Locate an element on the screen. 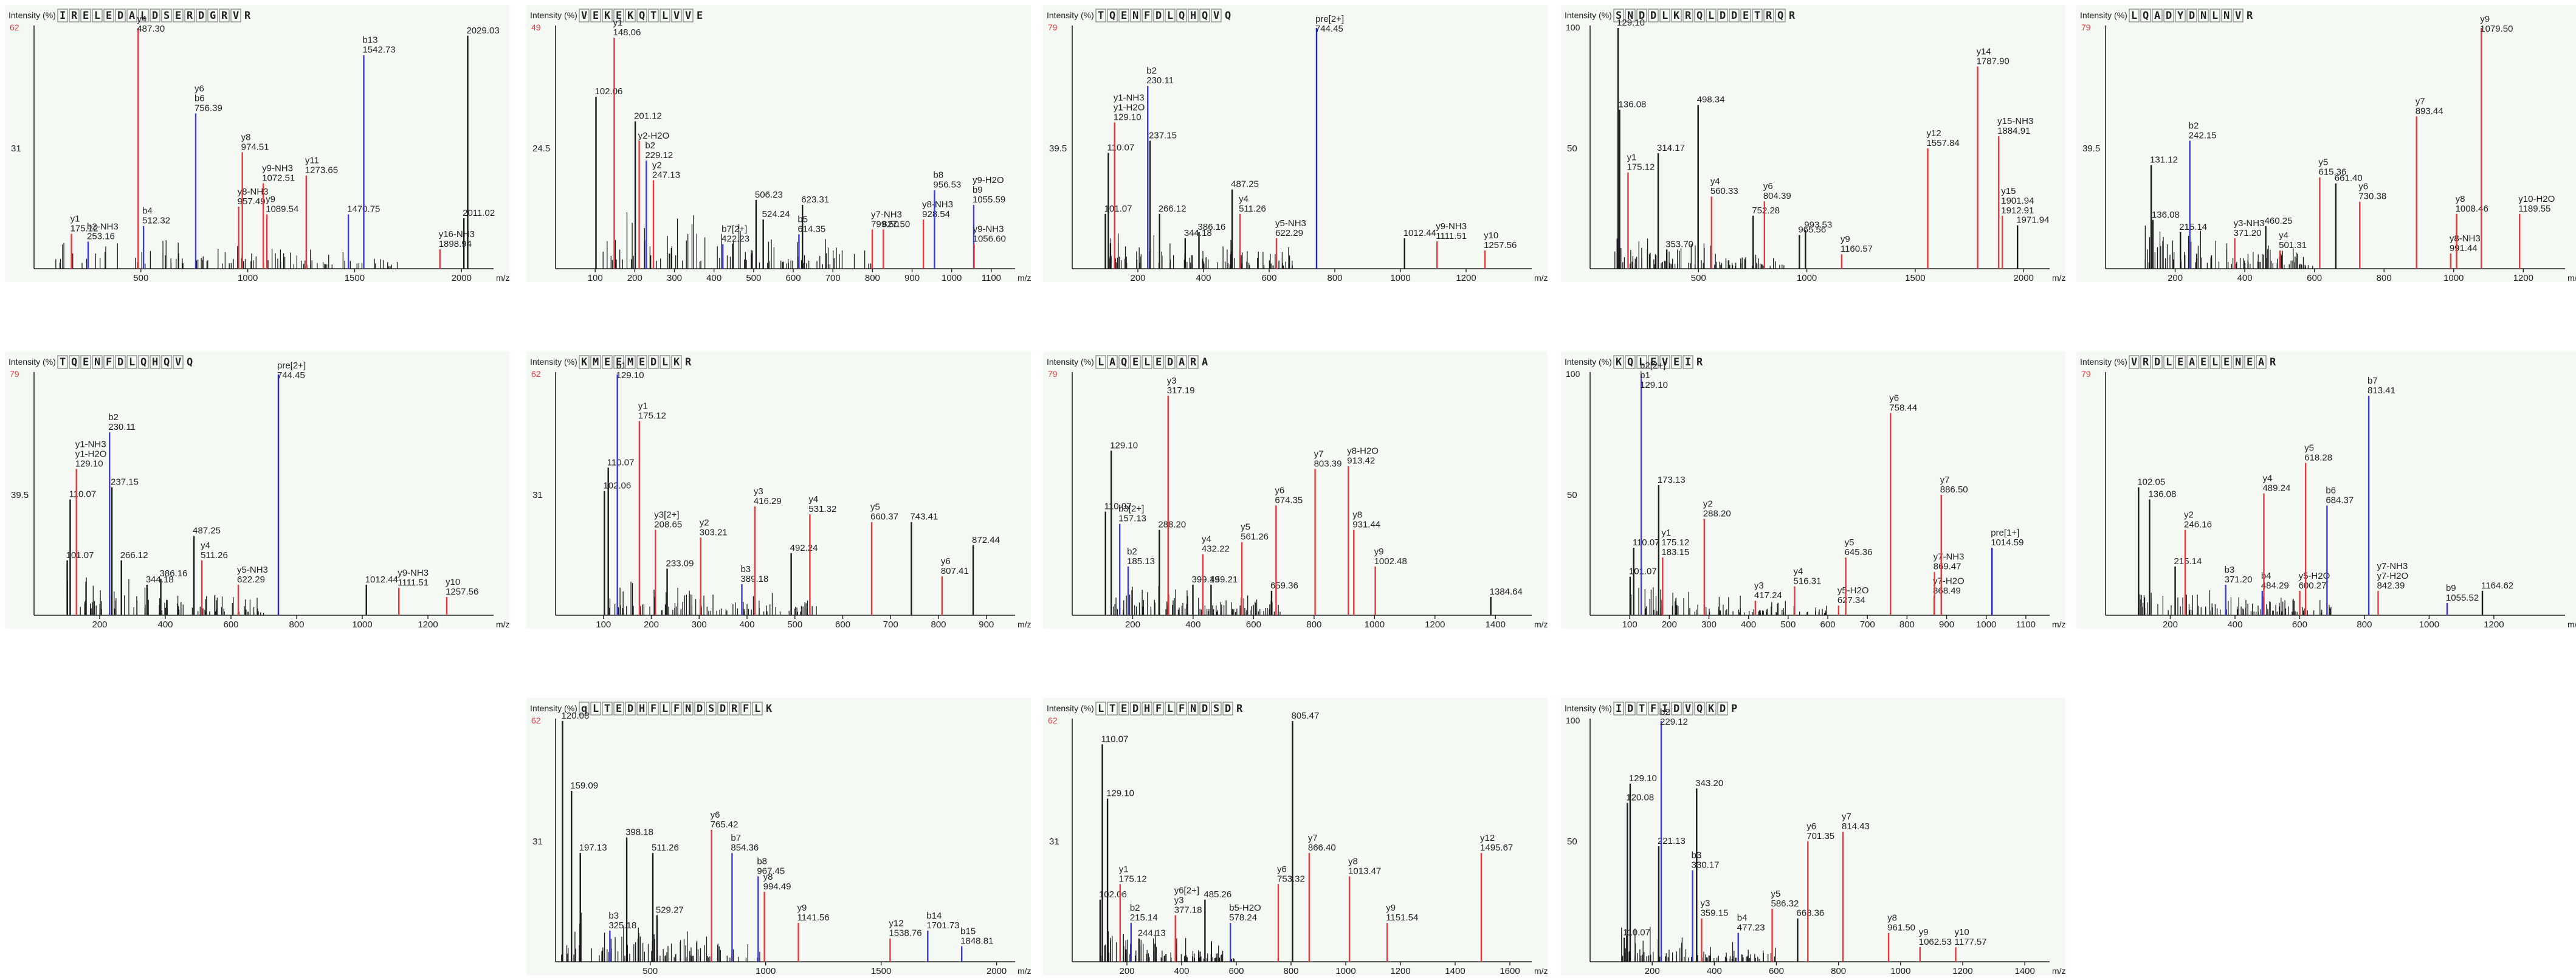 The image size is (2576, 980). peak-label: 129.10 is located at coordinates (1124, 445).